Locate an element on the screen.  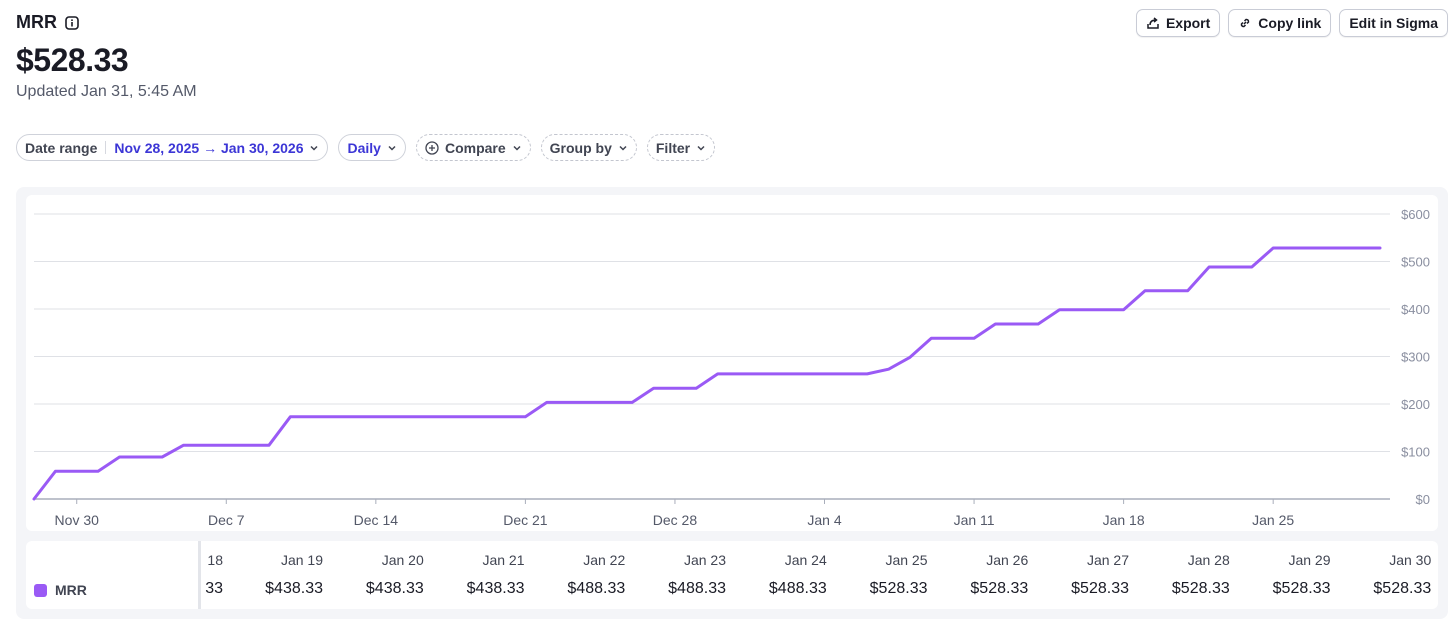
y-tick-label: $200 is located at coordinates (1415, 404).